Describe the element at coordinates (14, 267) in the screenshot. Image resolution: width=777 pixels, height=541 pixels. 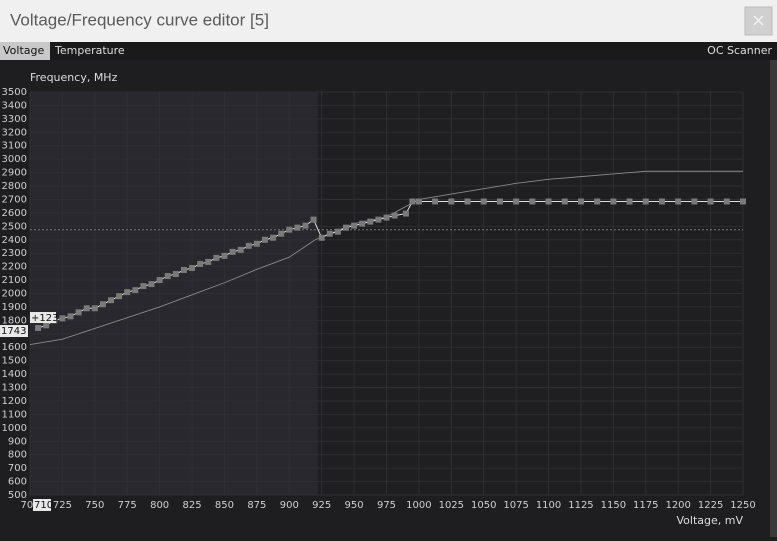
I see `y-tick-label: 2200` at that location.